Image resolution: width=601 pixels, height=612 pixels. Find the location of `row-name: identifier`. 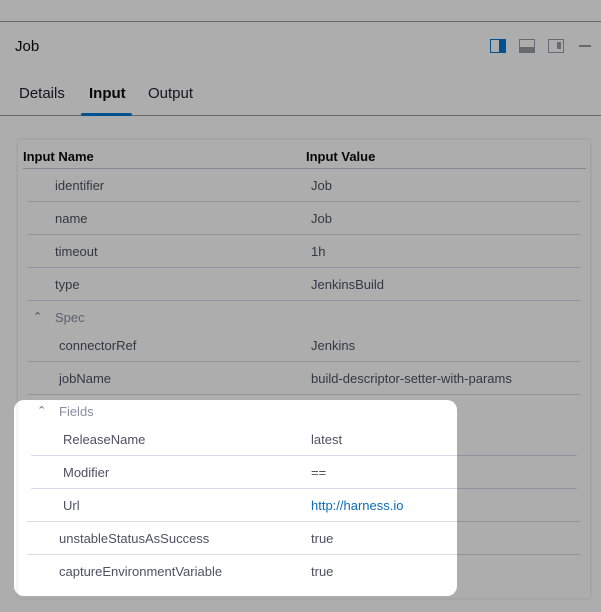

row-name: identifier is located at coordinates (80, 185).